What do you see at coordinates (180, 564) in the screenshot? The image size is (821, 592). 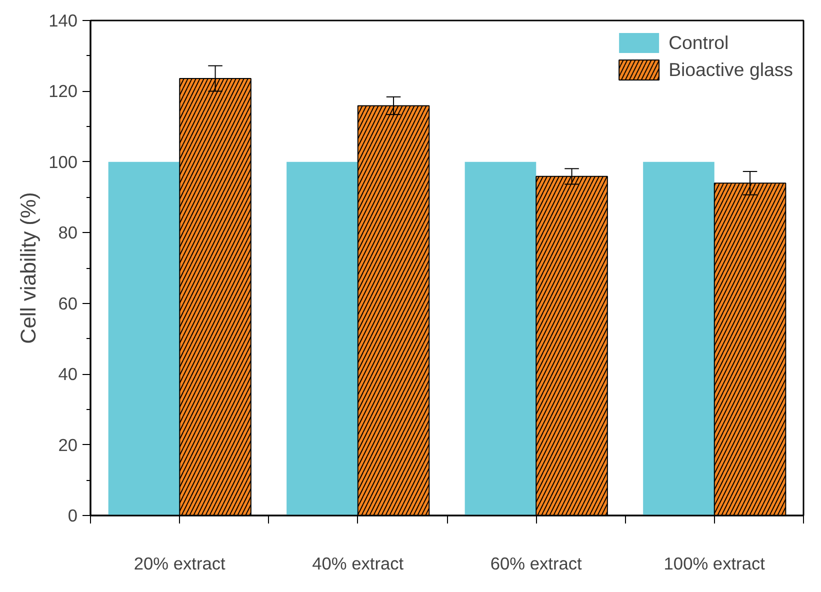 I see `x-tick-label: 20% extract` at bounding box center [180, 564].